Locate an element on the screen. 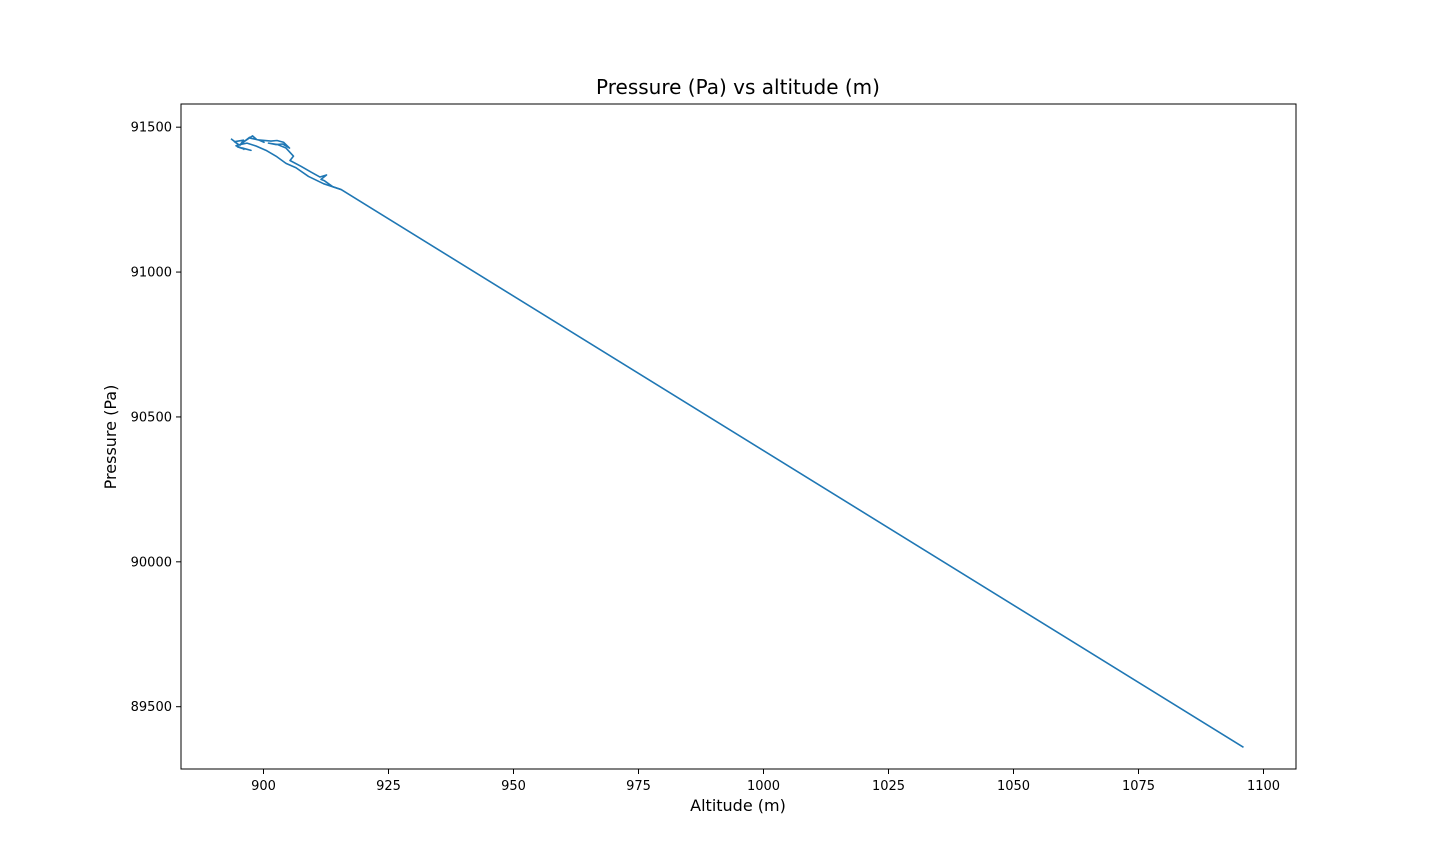 The height and width of the screenshot is (864, 1440). y-axis-ticks: 89500 90000 90500 91000 91500 is located at coordinates (156, 418).